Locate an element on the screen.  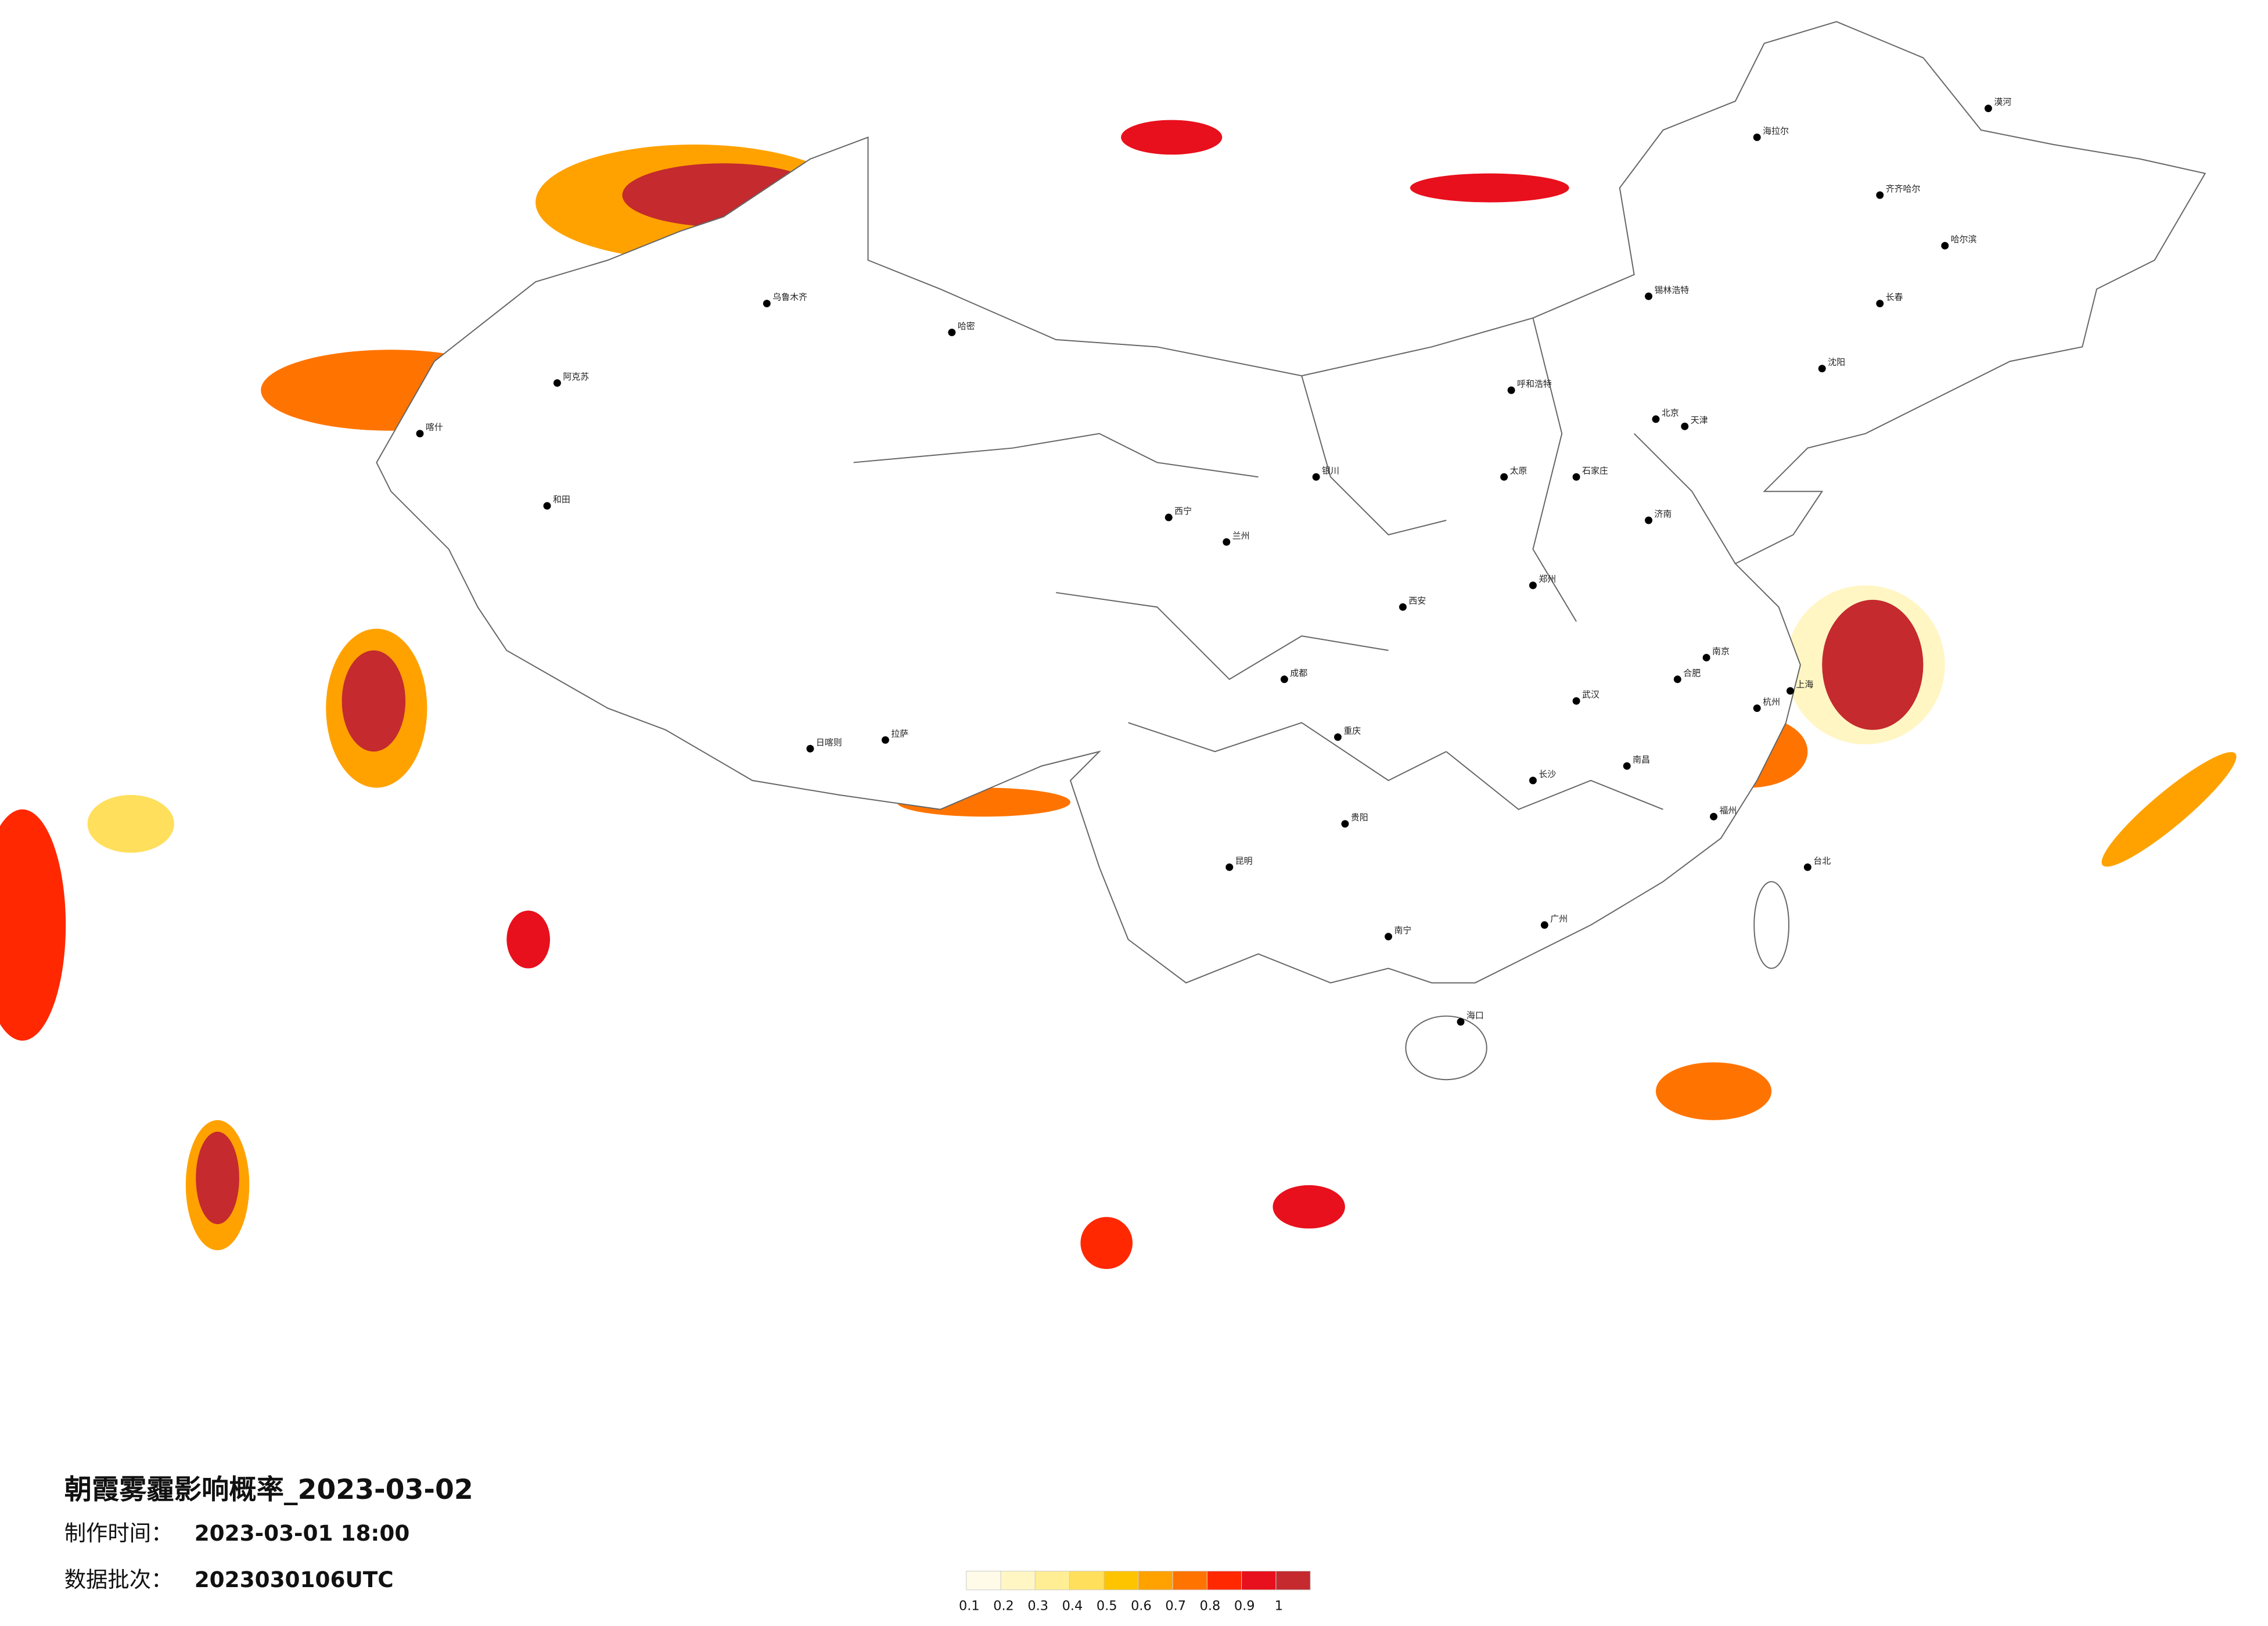
city-label: 长沙 is located at coordinates (1547, 774).